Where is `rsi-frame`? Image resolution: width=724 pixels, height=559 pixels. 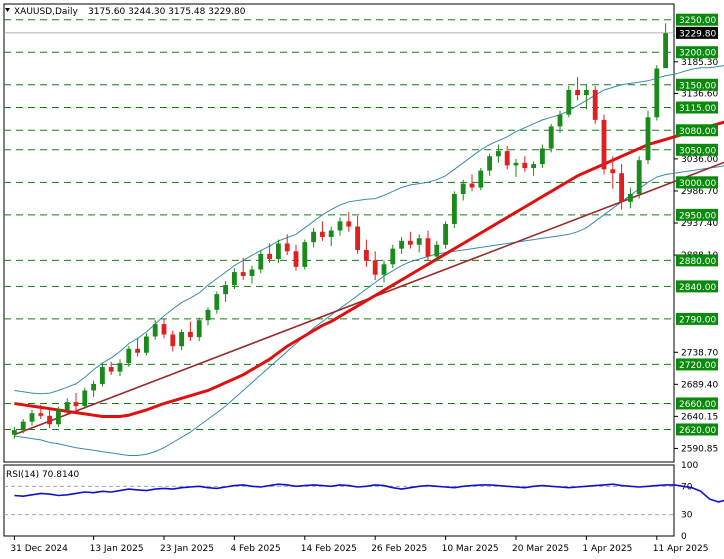 rsi-frame is located at coordinates (339, 500).